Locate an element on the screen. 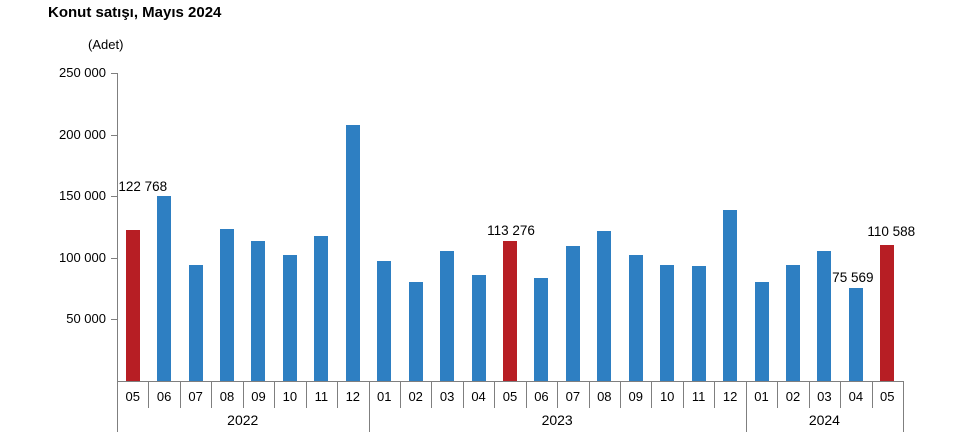 Image resolution: width=962 pixels, height=445 pixels. y-tick-label: 150 000 is located at coordinates (82, 196).